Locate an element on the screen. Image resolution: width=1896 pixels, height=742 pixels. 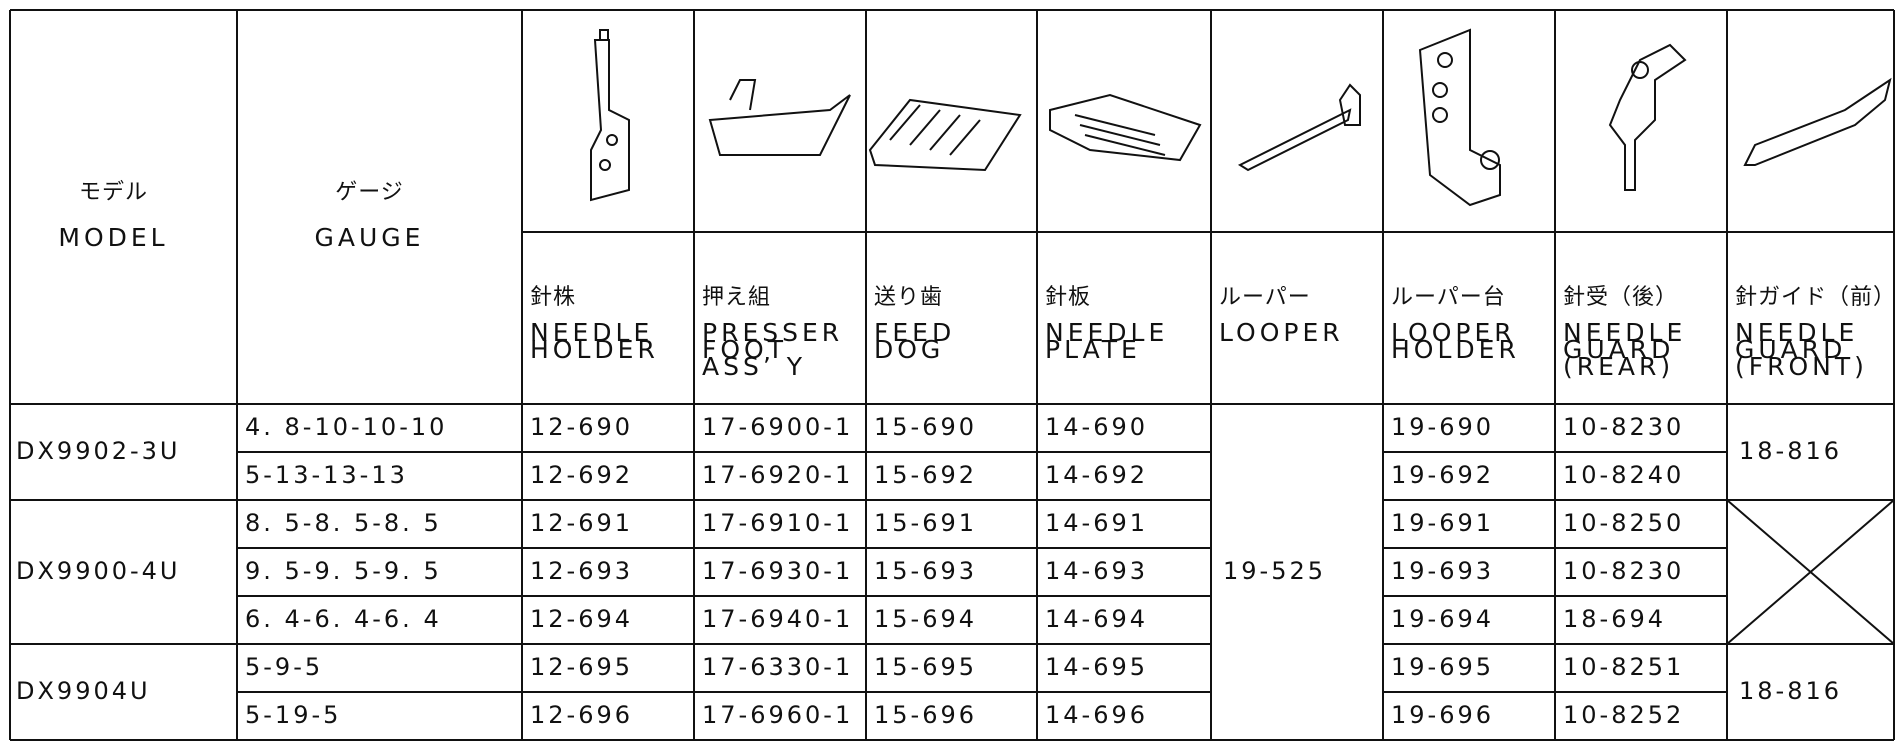
header-label: MODEL is located at coordinates (113, 237).